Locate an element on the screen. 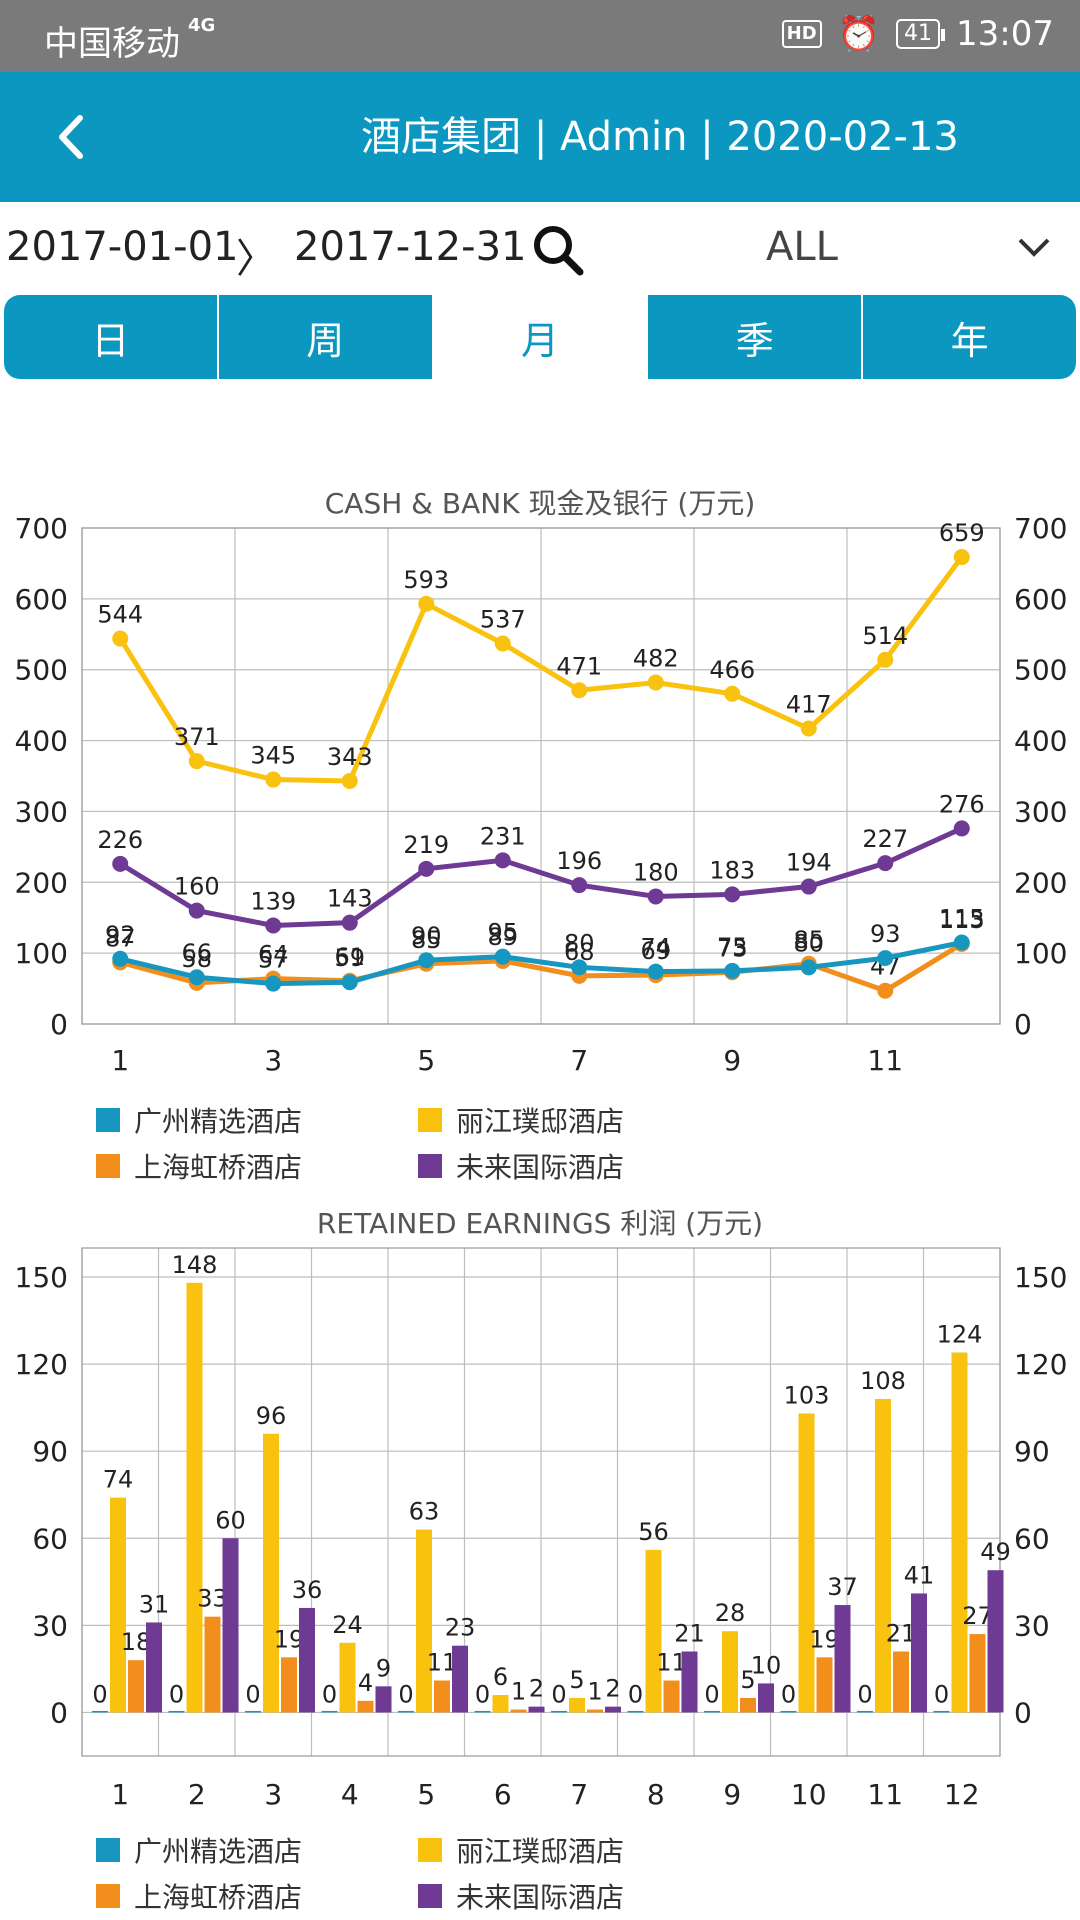 This screenshot has width=1080, height=1920. chevron-down-icon is located at coordinates (1034, 248).